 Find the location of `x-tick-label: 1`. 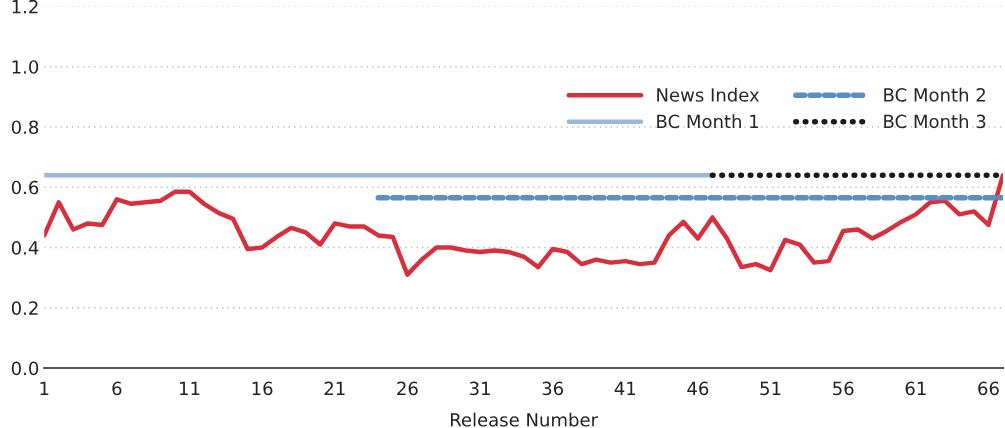

x-tick-label: 1 is located at coordinates (44, 388).